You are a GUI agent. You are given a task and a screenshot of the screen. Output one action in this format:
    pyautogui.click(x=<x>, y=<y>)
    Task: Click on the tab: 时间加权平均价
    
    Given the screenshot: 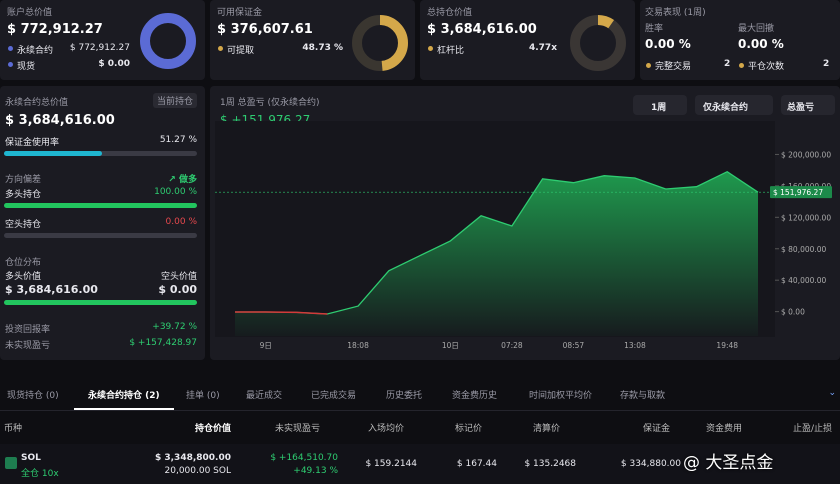 What is the action you would take?
    pyautogui.click(x=561, y=396)
    